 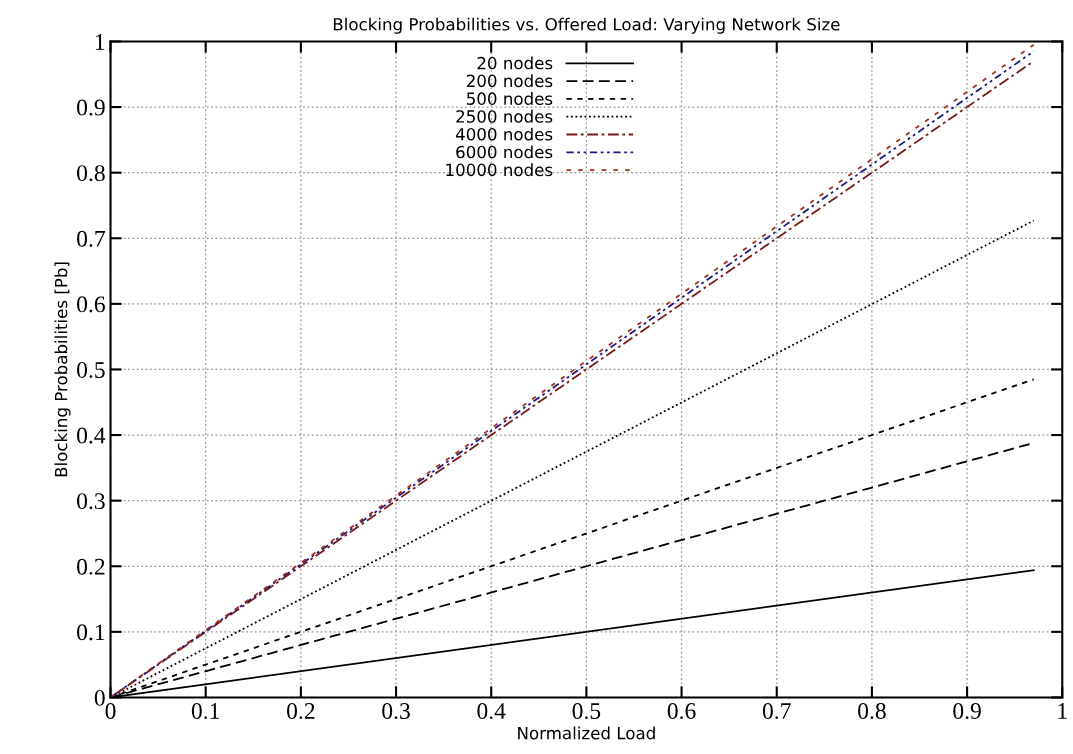 I want to click on y-tick-label: 0.4, so click(x=91, y=435).